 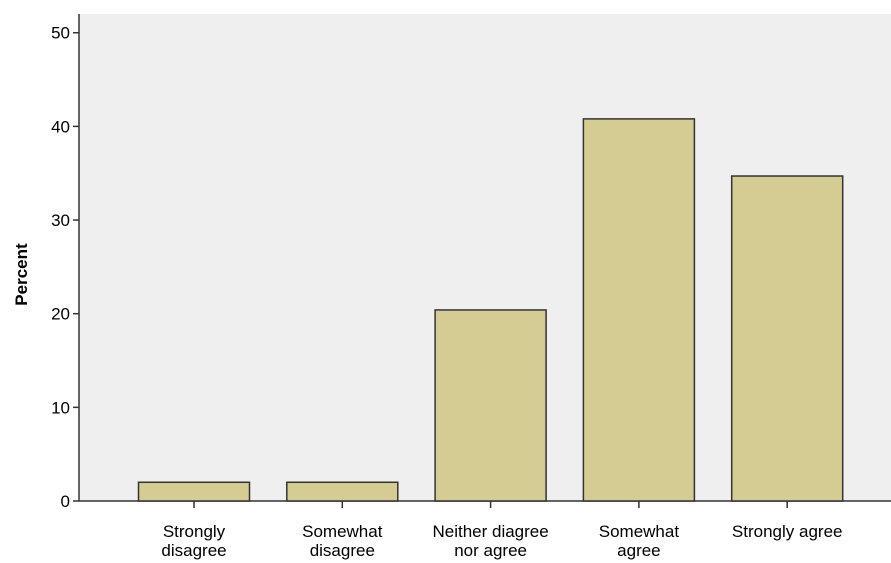 What do you see at coordinates (194, 531) in the screenshot?
I see `x-tick-label: Strongly` at bounding box center [194, 531].